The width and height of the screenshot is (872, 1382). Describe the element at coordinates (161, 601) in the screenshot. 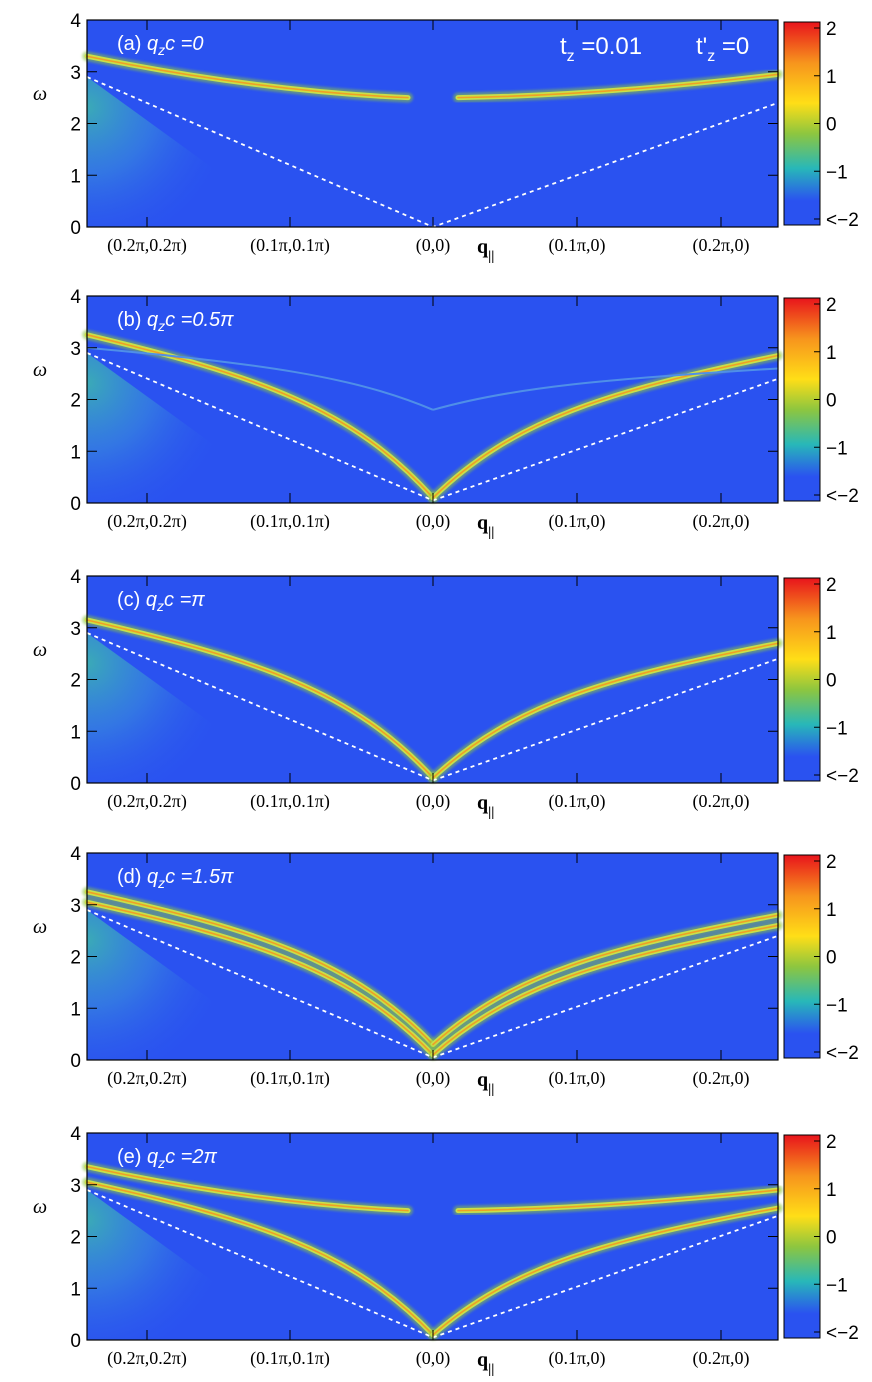

I see `panel-label: (c) qzc =π` at that location.